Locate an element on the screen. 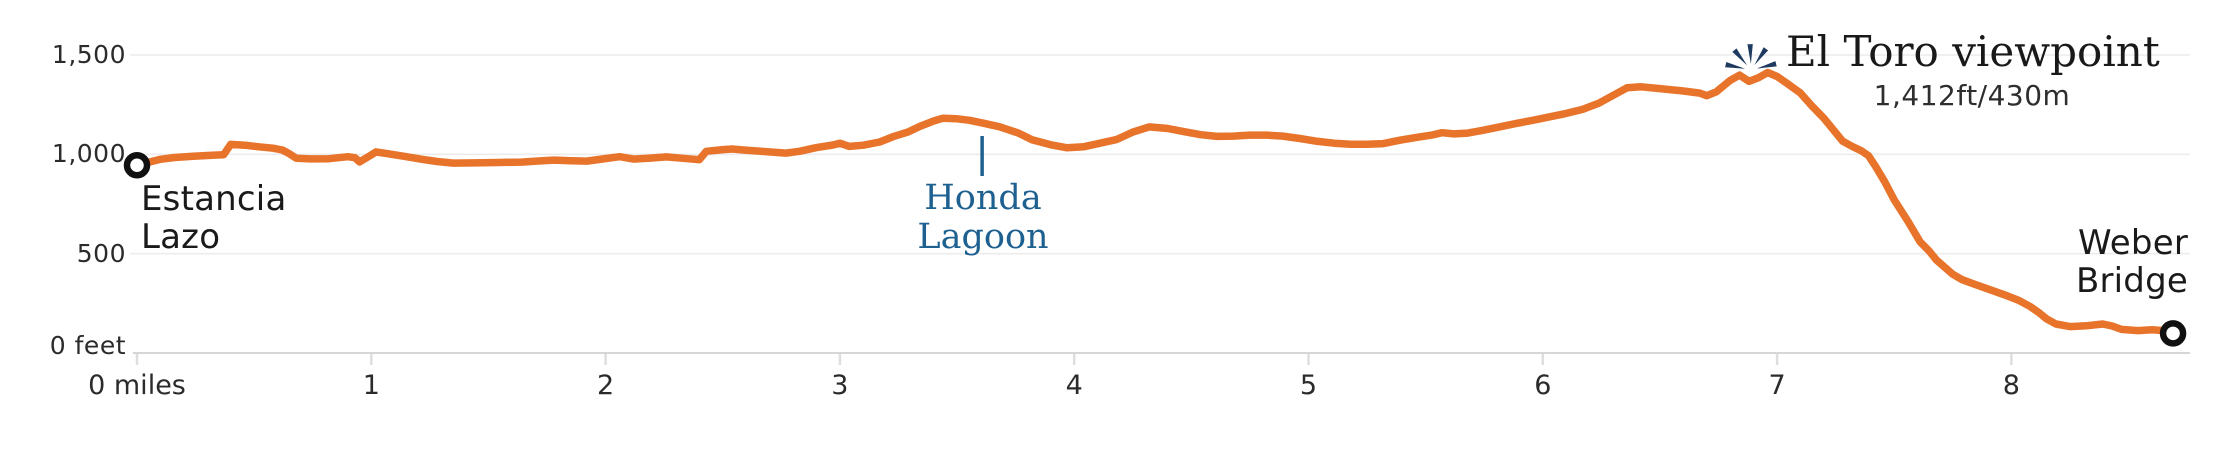  end-point-label: Weber Bridge is located at coordinates (2132, 262).